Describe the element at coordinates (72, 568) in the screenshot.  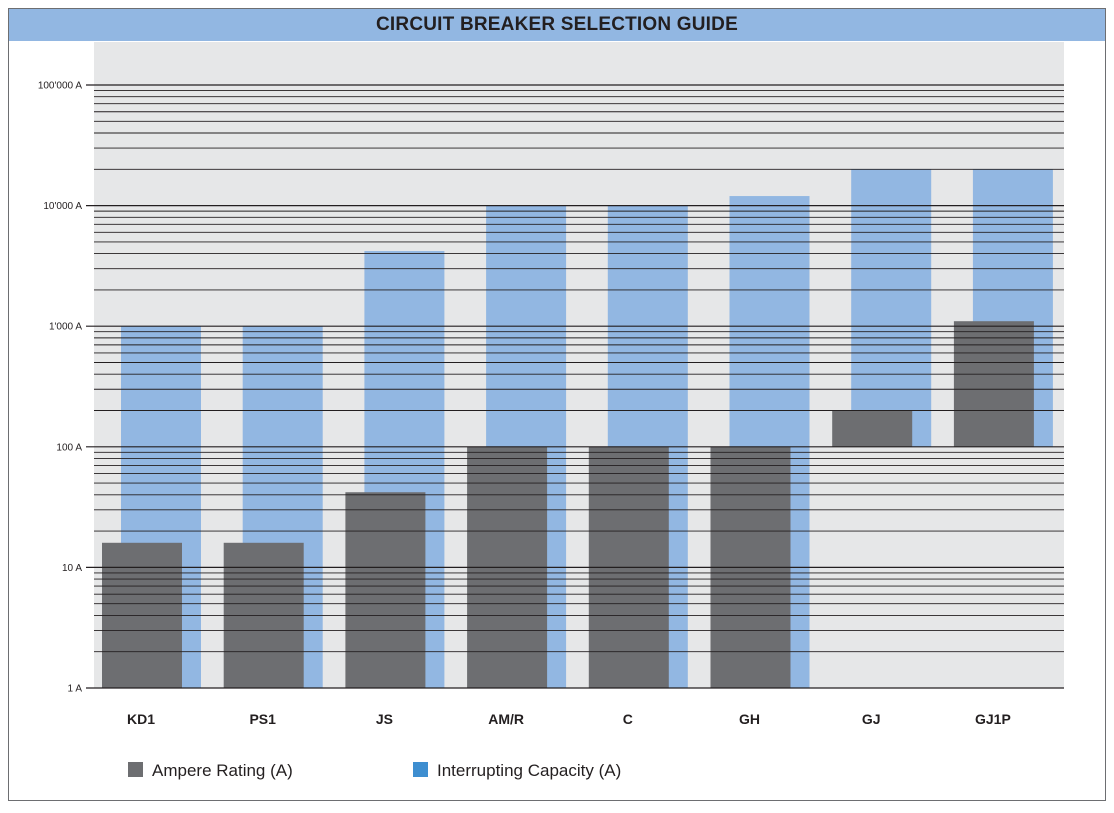
I see `y-tick-label: 10 A` at that location.